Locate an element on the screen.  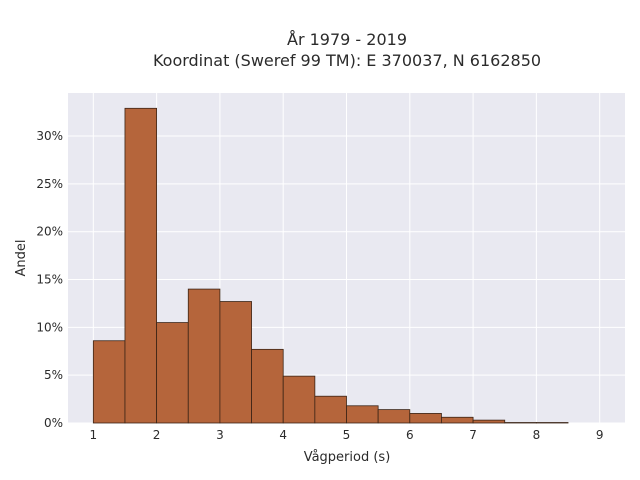
x-axis-label: Vågperiod (s) is located at coordinates (347, 457).